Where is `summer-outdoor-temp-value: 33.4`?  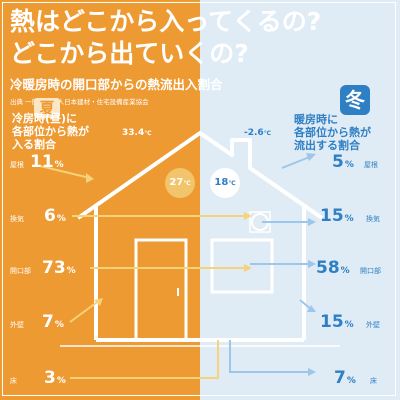
summer-outdoor-temp-value: 33.4 is located at coordinates (133, 133).